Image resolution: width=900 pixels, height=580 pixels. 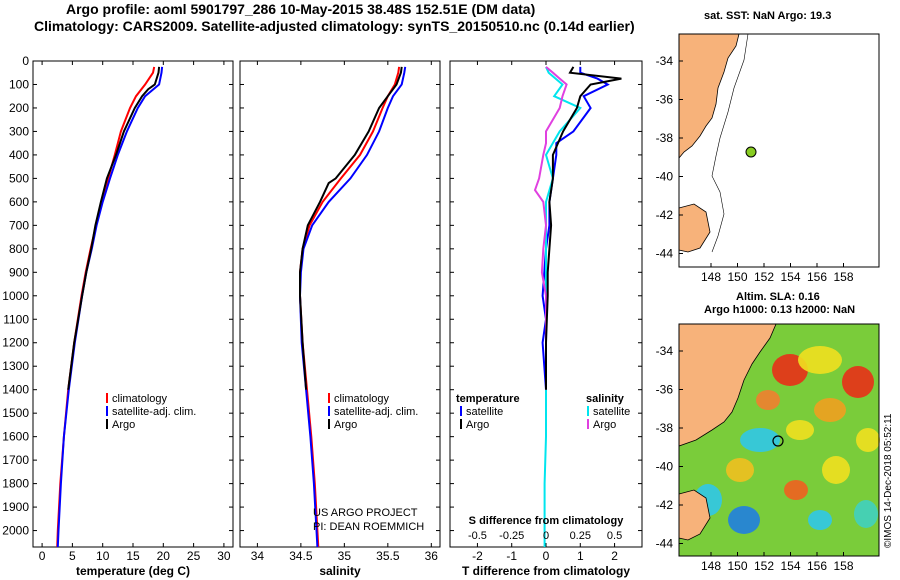 What do you see at coordinates (19, 131) in the screenshot?
I see `y-tick-label: 300` at bounding box center [19, 131].